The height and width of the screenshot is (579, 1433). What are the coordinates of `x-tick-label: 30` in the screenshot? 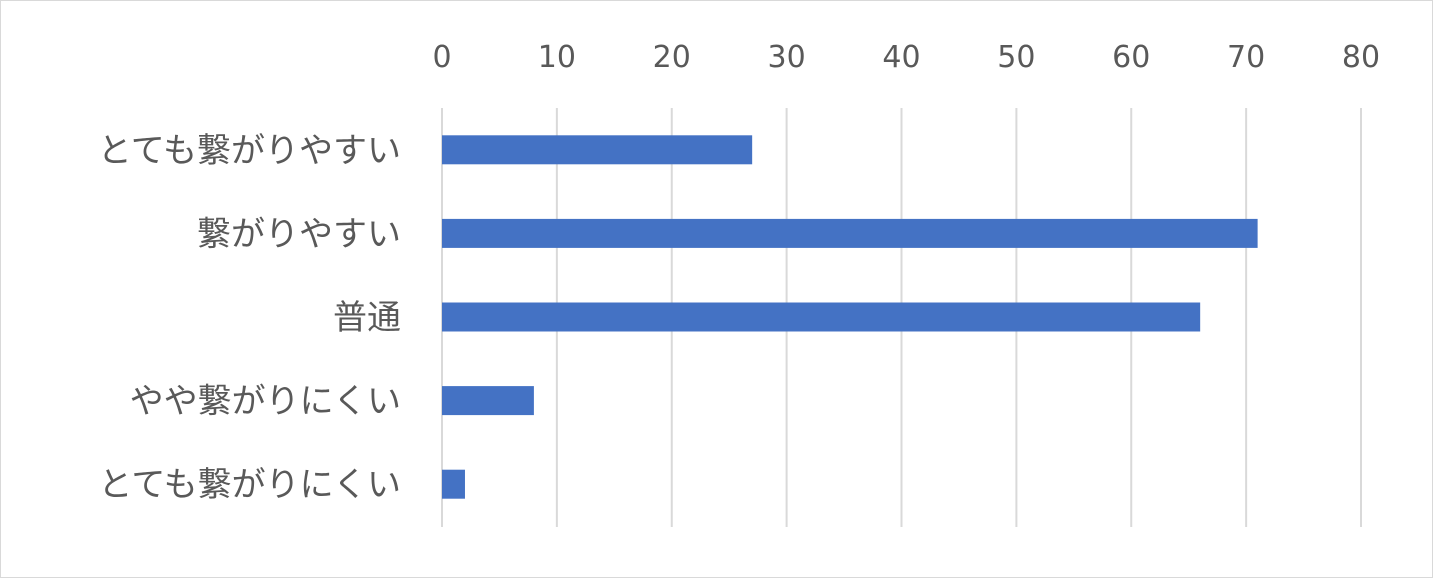 It's located at (787, 57).